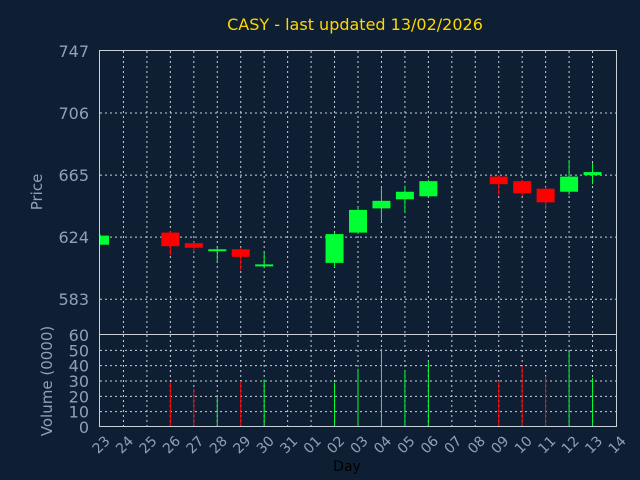  Describe the element at coordinates (381, 387) in the screenshot. I see `volume-bars` at that location.